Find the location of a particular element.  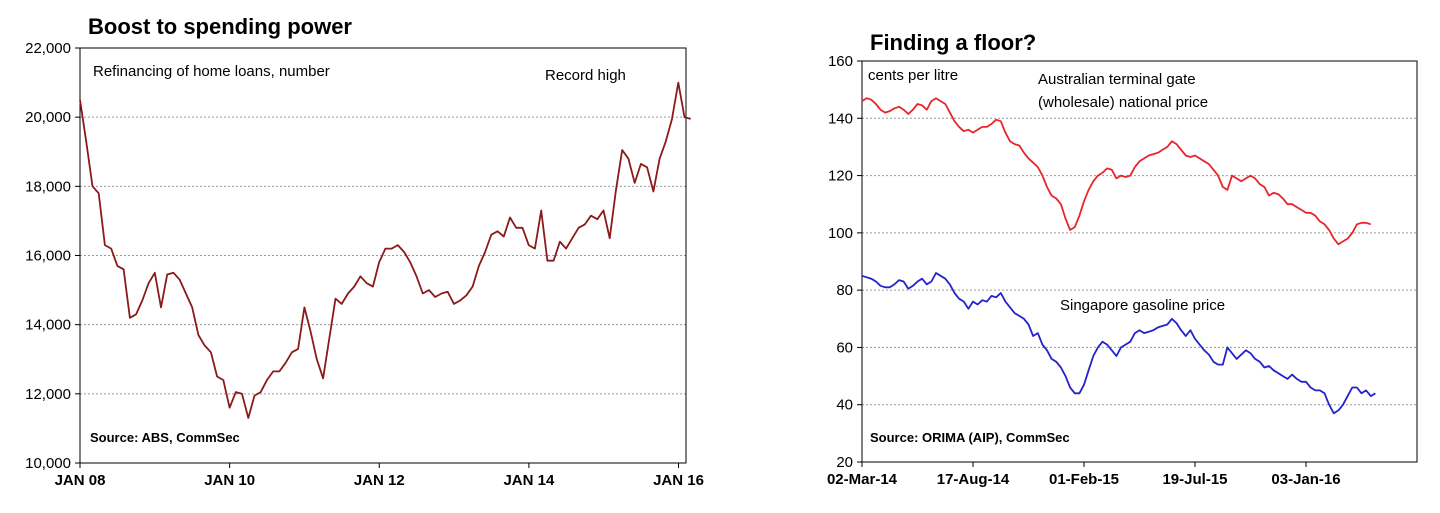

y-tick-label: 16,000 is located at coordinates (48, 256).